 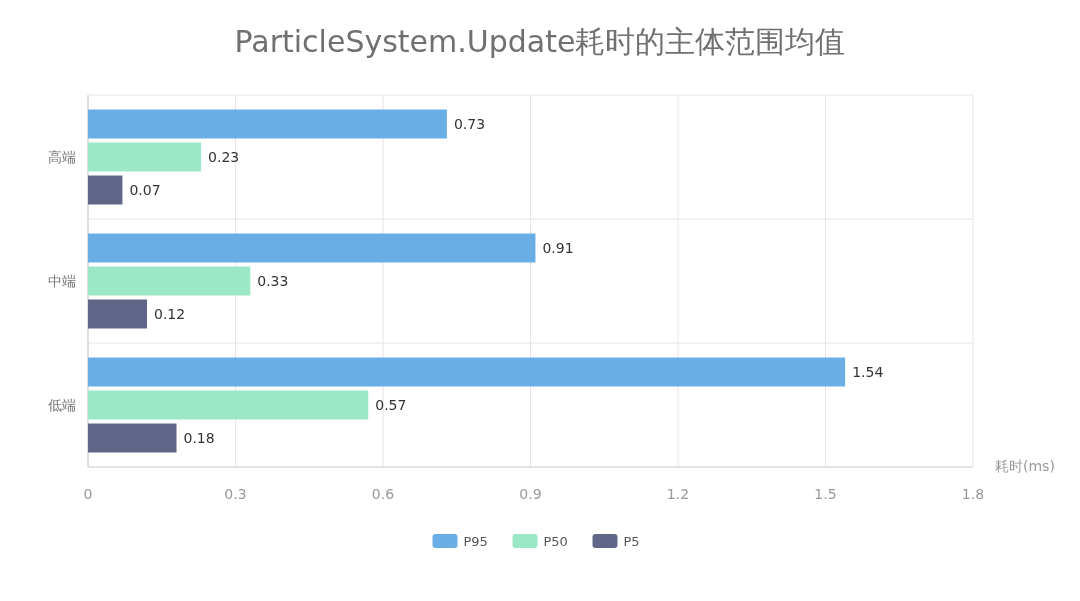 I want to click on legend-label: P50, so click(x=555, y=541).